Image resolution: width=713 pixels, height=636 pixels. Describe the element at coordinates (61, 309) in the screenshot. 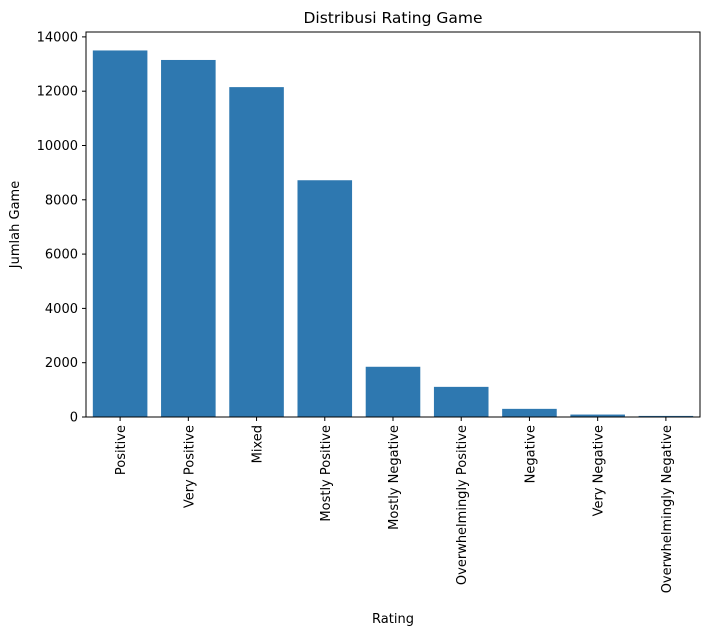

I see `y-tick-label: 4000` at that location.